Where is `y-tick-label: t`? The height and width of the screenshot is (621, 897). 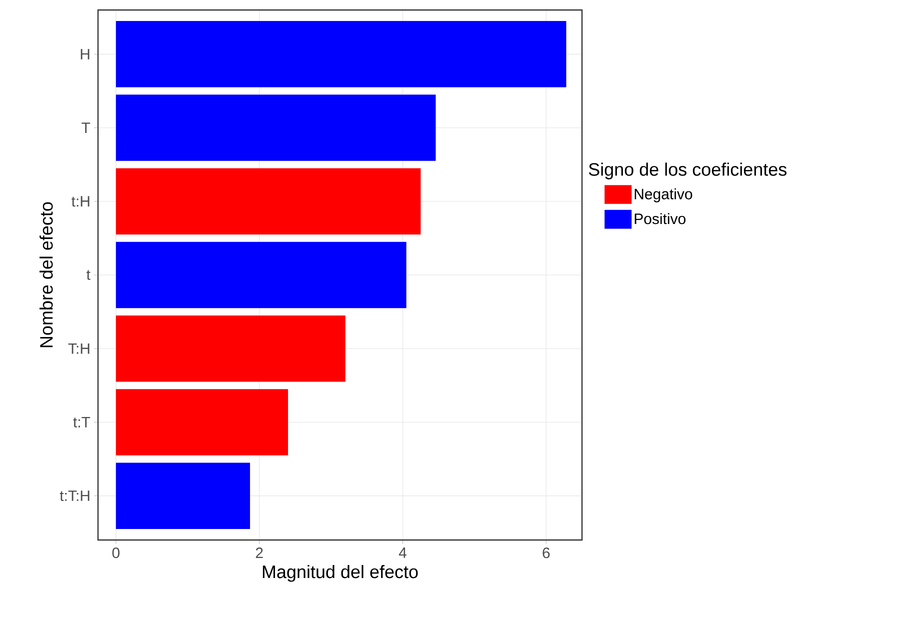 y-tick-label: t is located at coordinates (88, 275).